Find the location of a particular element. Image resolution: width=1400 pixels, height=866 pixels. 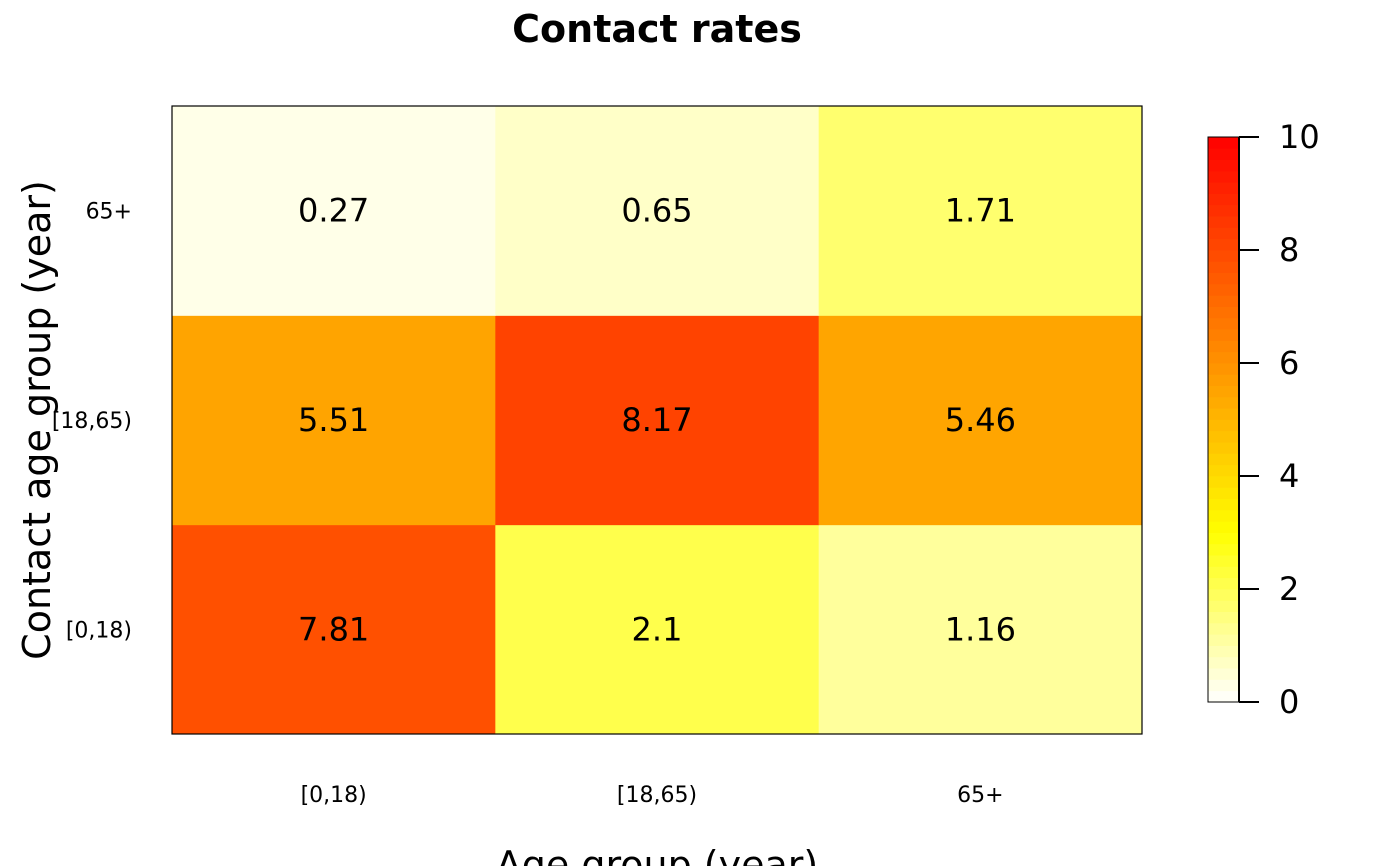

colorbar-tick-label: 0 is located at coordinates (1289, 702).